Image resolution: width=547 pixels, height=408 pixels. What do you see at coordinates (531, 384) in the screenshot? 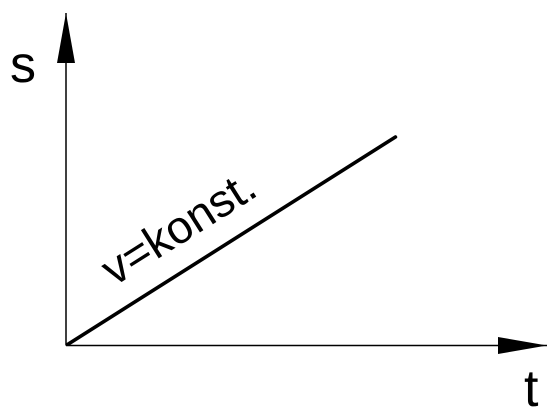
I see `x-axis-title: t` at bounding box center [531, 384].